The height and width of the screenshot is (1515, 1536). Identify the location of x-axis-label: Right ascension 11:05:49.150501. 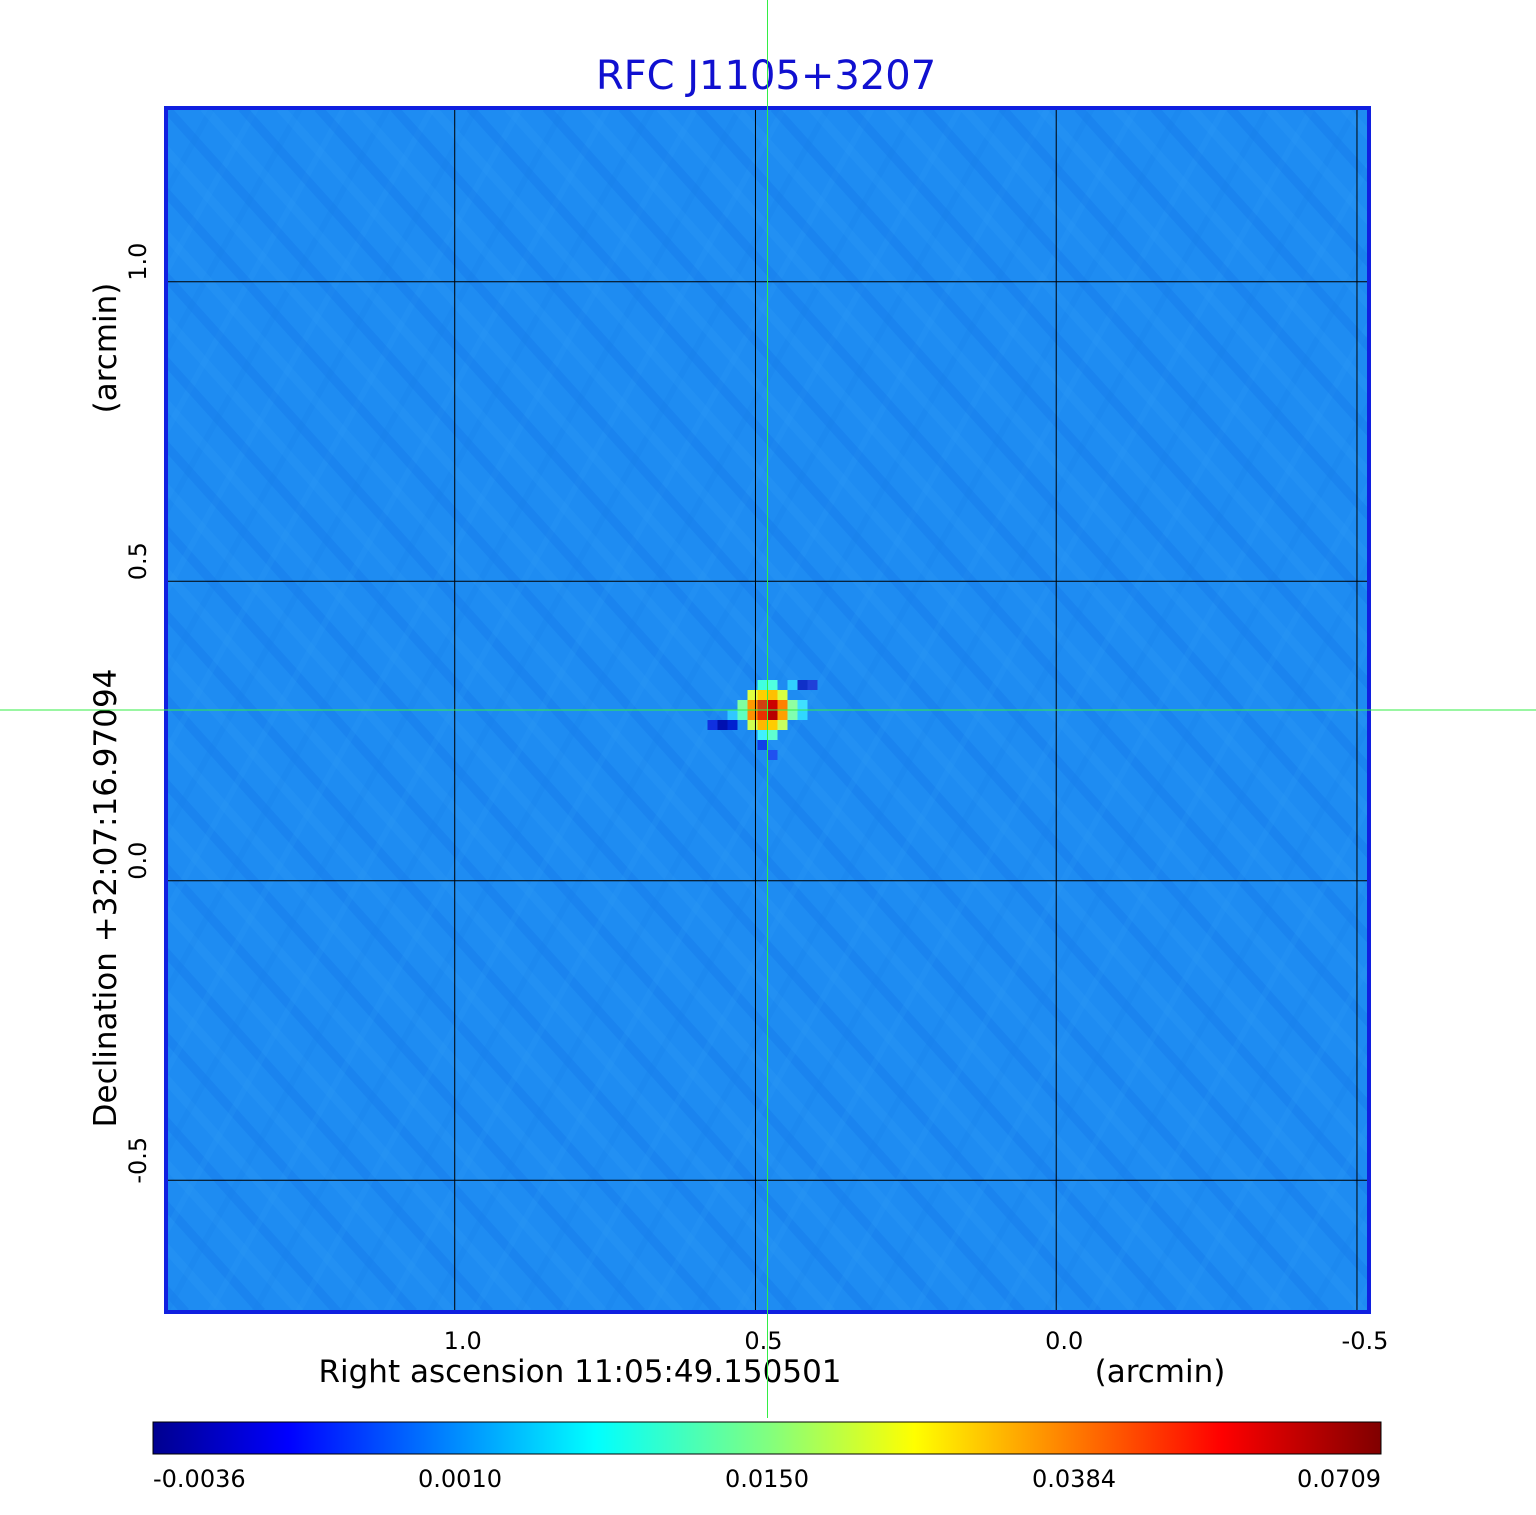
(579, 1372).